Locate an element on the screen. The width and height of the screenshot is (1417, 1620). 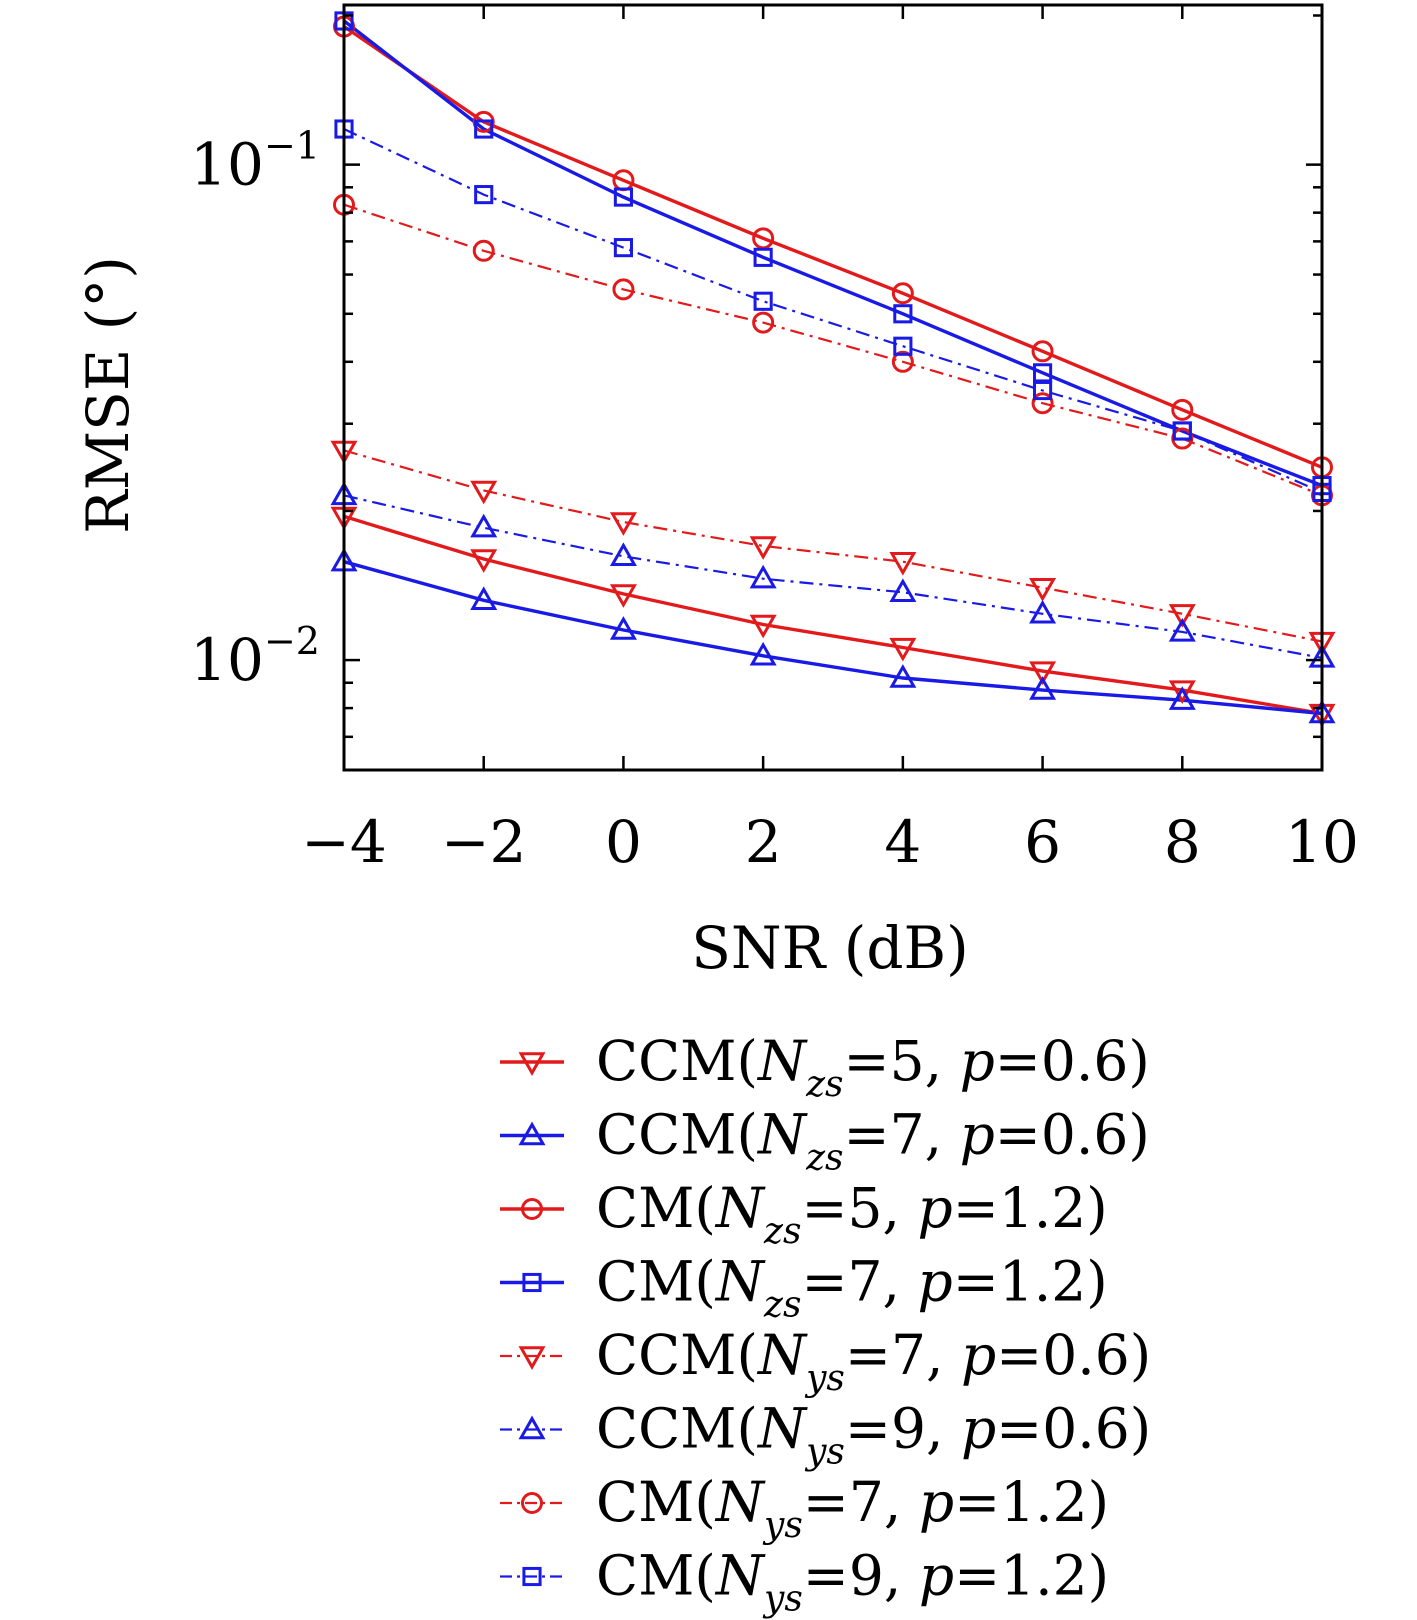
x-tick-label: 4 is located at coordinates (902, 842).